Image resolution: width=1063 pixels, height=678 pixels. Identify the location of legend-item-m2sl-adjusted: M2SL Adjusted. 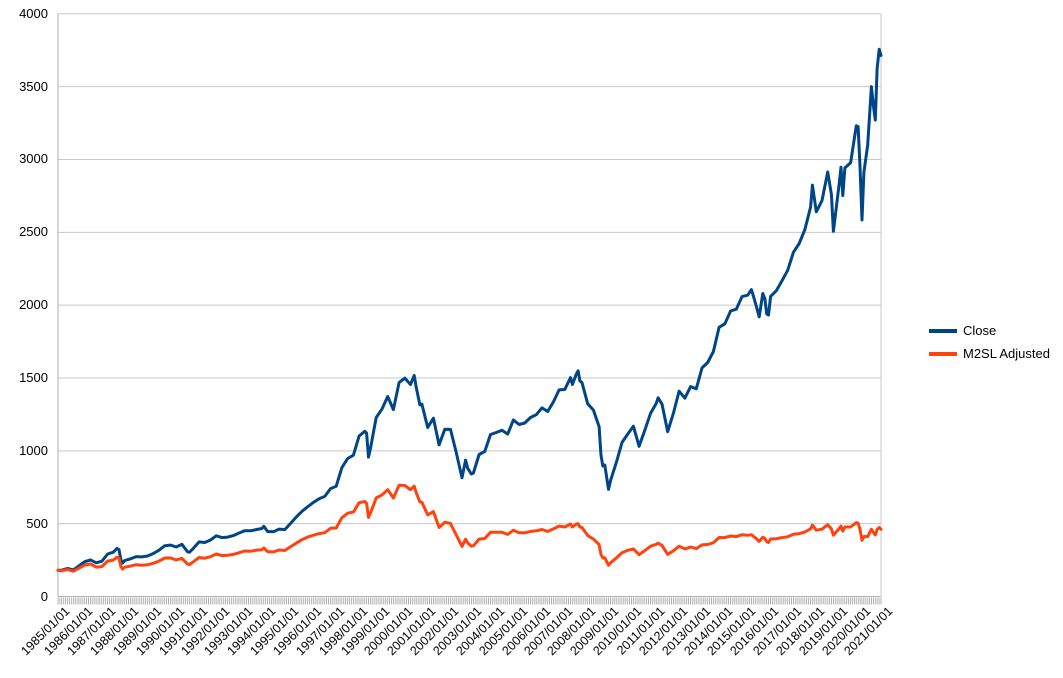
(989, 354).